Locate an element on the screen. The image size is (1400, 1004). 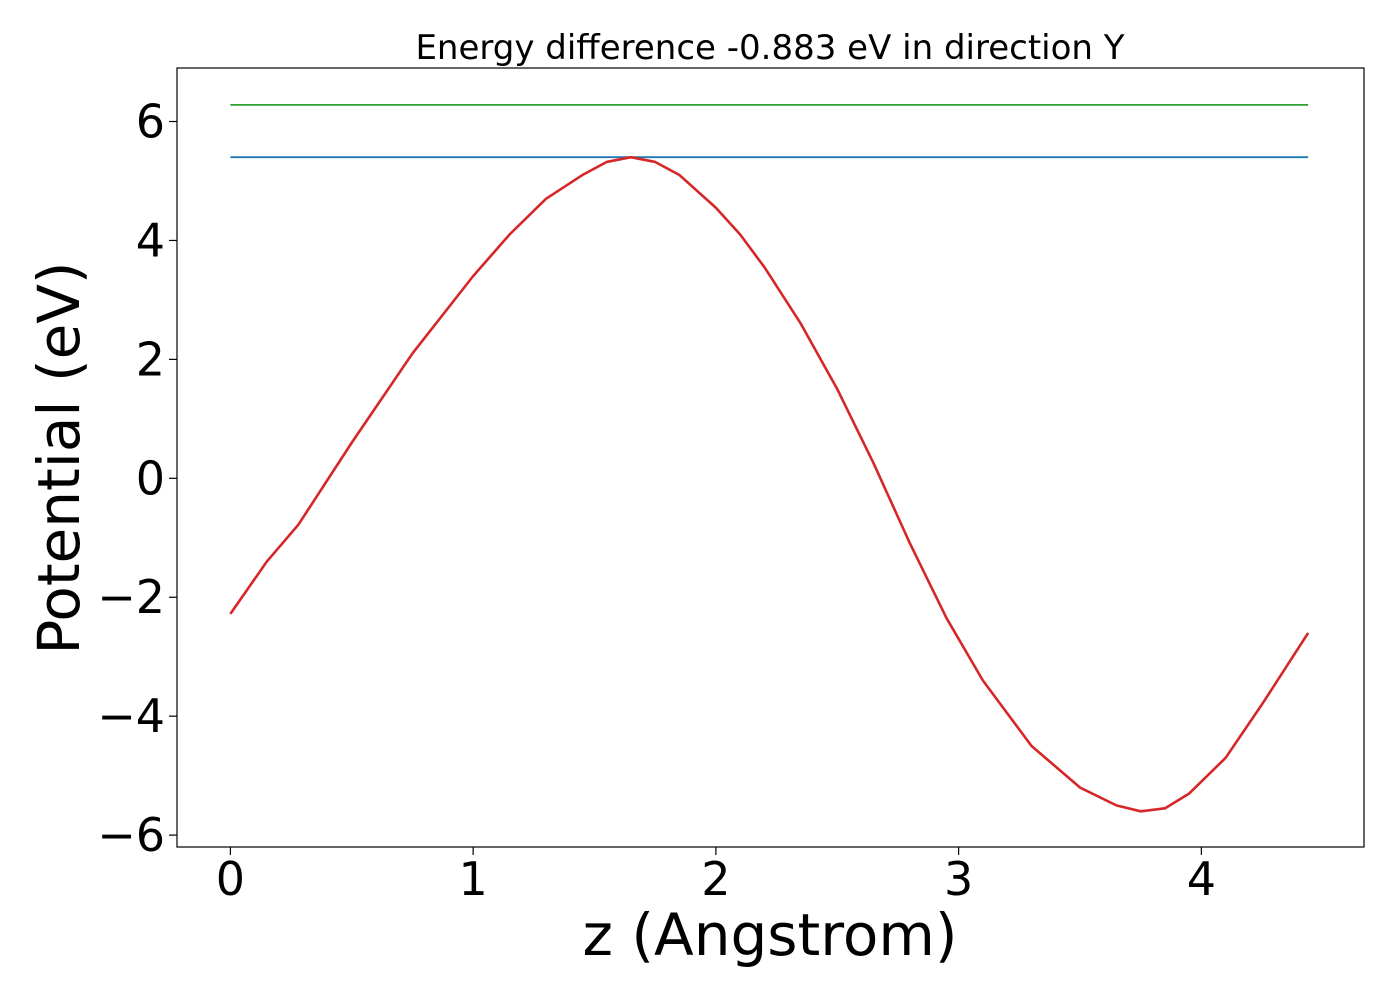
x-axis-label: z (Angstrom) is located at coordinates (770, 935).